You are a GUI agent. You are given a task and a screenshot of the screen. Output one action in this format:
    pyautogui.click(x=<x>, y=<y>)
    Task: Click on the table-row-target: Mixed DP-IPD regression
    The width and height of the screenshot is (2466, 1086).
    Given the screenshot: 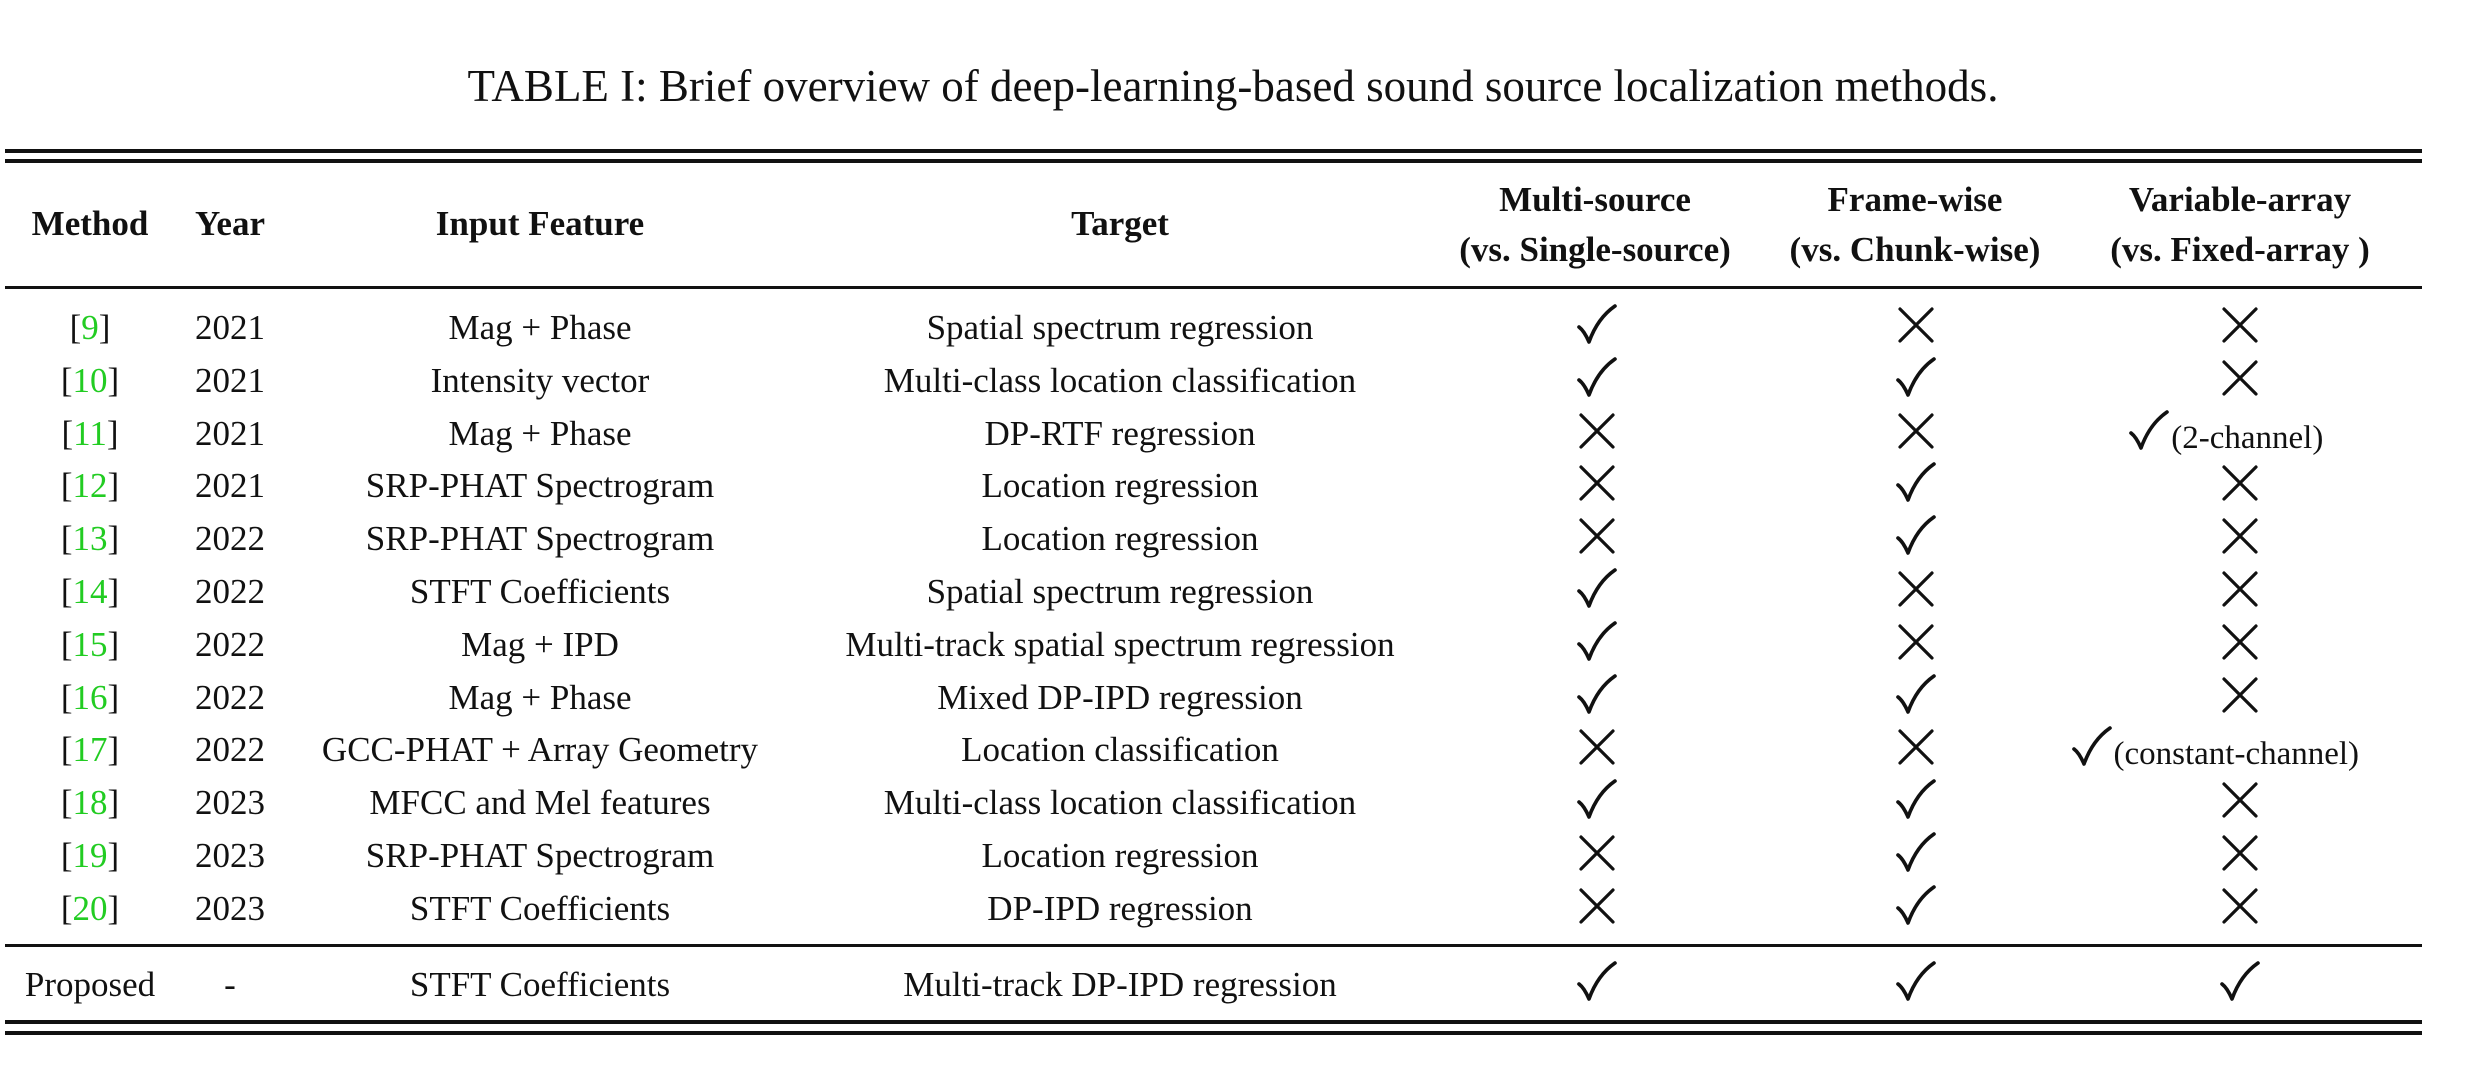 What is the action you would take?
    pyautogui.click(x=1120, y=697)
    